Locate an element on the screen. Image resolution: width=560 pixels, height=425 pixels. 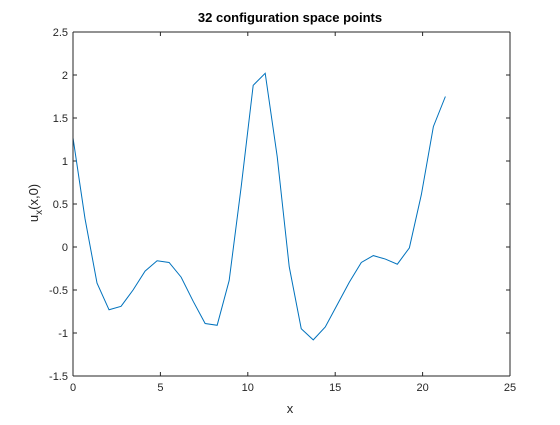
y-tick-label: -0.5 is located at coordinates (58, 291).